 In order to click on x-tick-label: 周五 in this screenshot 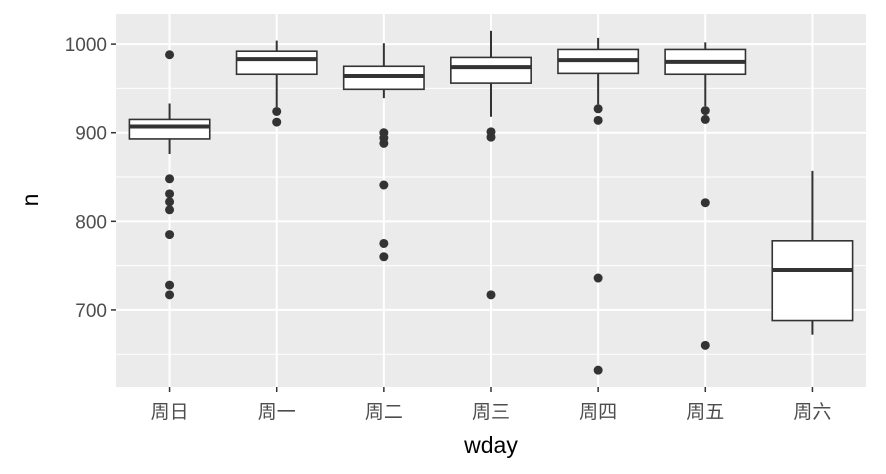, I will do `click(705, 412)`.